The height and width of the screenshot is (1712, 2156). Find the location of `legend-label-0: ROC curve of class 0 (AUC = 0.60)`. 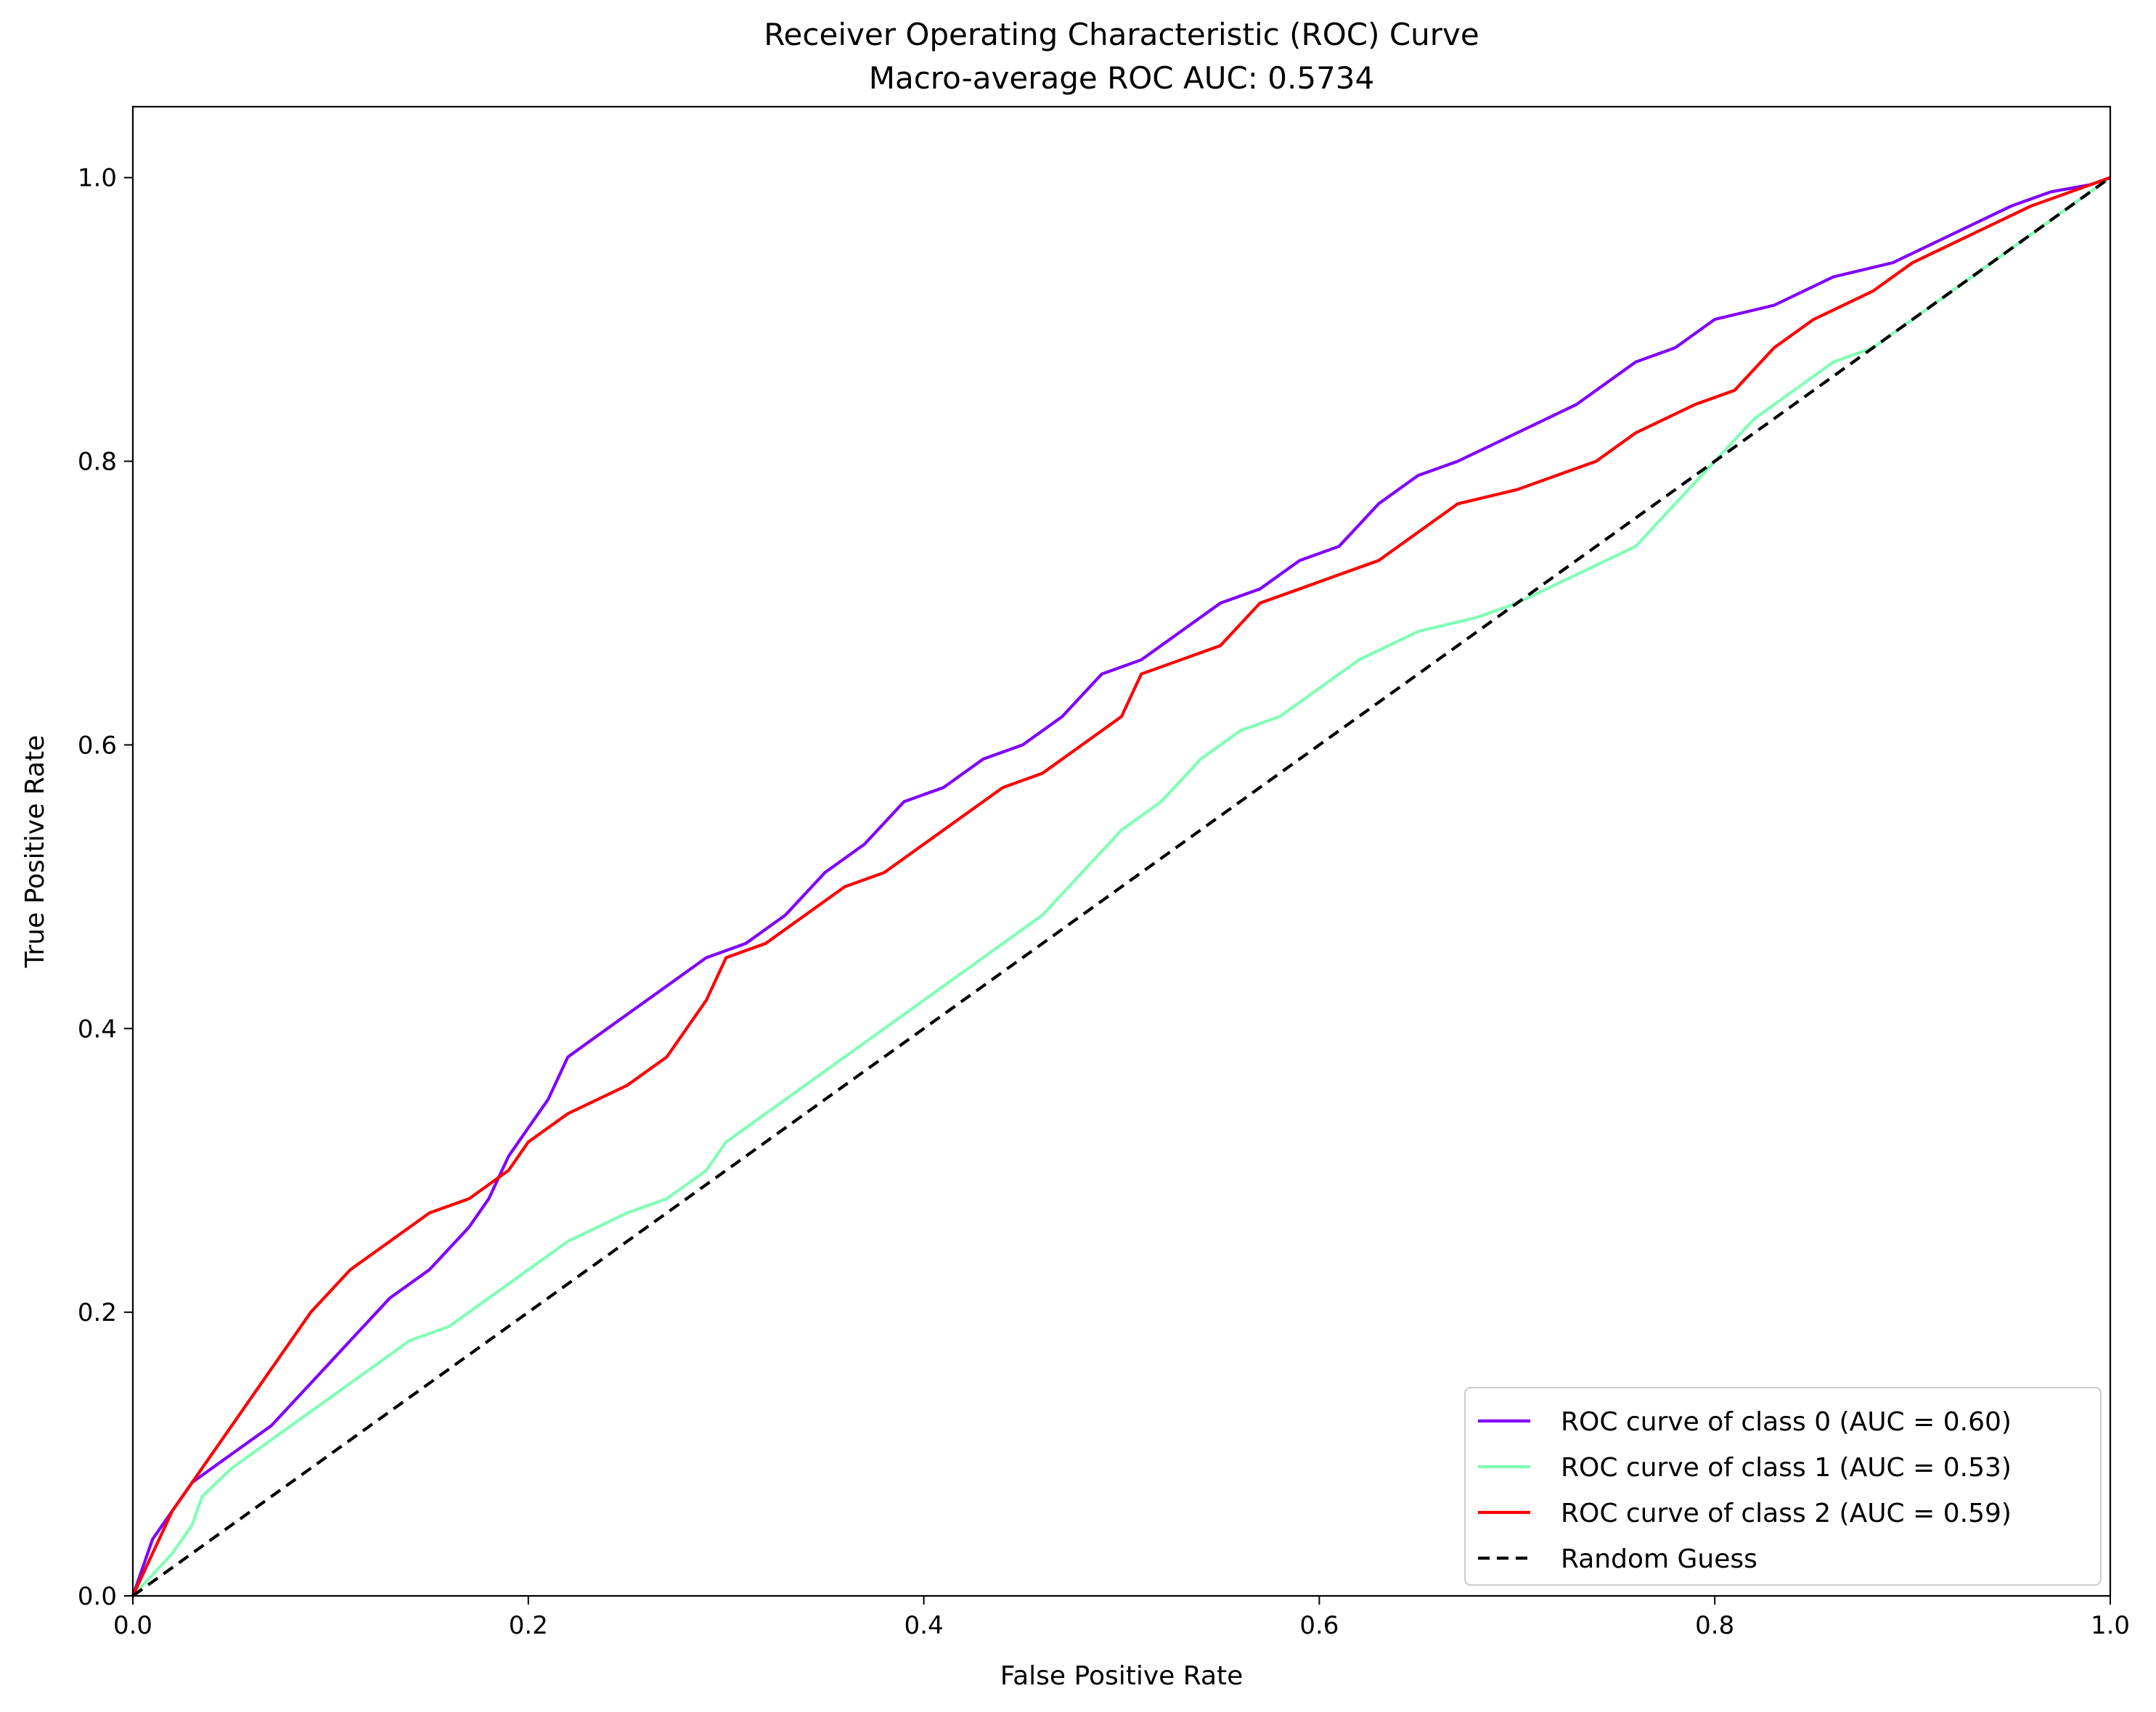

legend-label-0: ROC curve of class 0 (AUC = 0.60) is located at coordinates (1786, 1422).